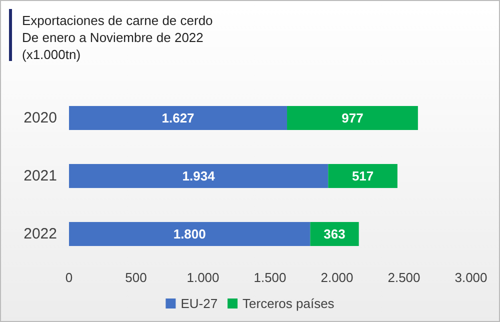 This screenshot has height=322, width=500. What do you see at coordinates (337, 277) in the screenshot?
I see `x-tick-label: 2.000` at bounding box center [337, 277].